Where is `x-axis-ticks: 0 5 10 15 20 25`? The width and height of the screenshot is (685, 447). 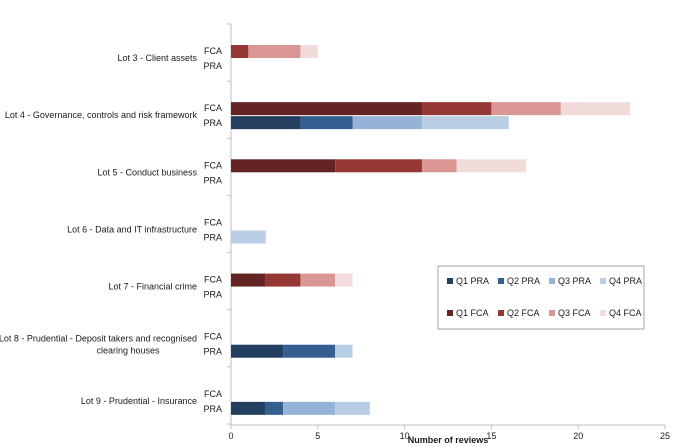 x-axis-ticks: 0 5 10 15 20 25 is located at coordinates (449, 433).